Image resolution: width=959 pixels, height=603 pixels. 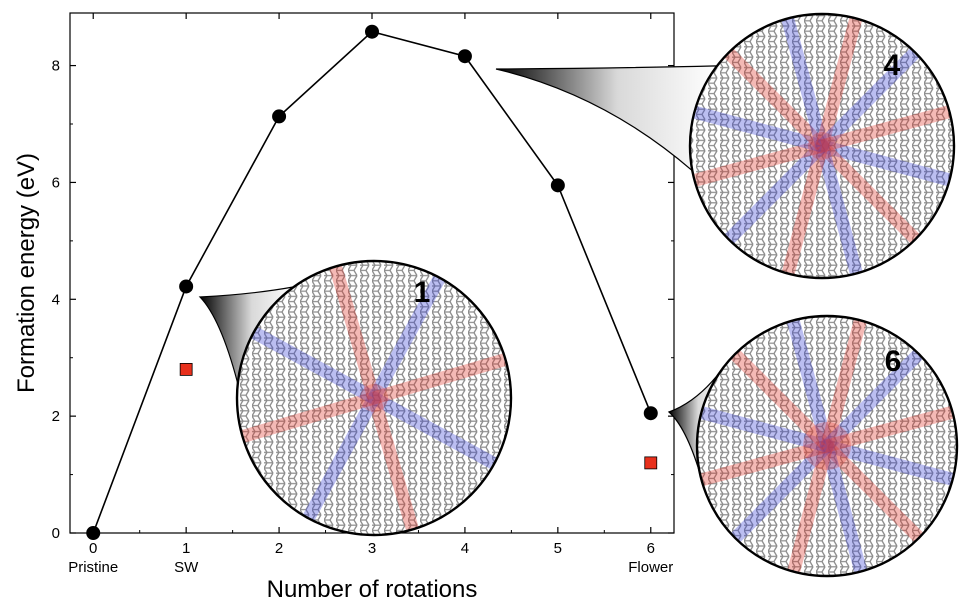 I want to click on inset-label: 6, so click(x=893, y=361).